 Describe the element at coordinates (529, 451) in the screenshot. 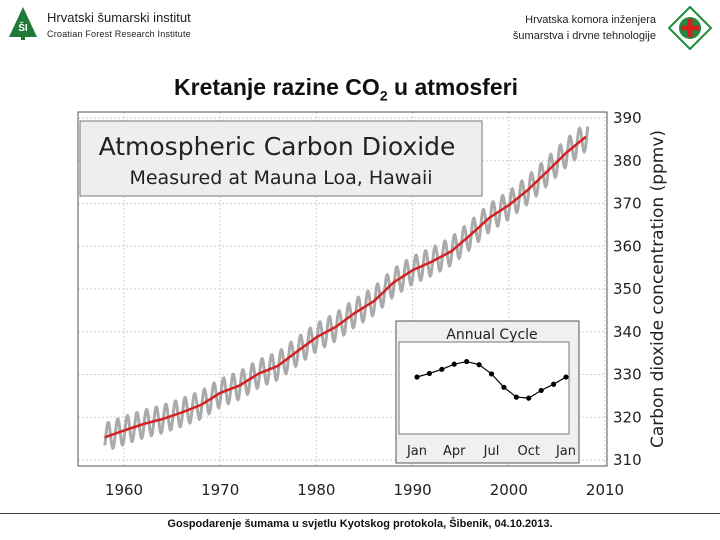

I see `inset-tick-label-3: Oct` at that location.